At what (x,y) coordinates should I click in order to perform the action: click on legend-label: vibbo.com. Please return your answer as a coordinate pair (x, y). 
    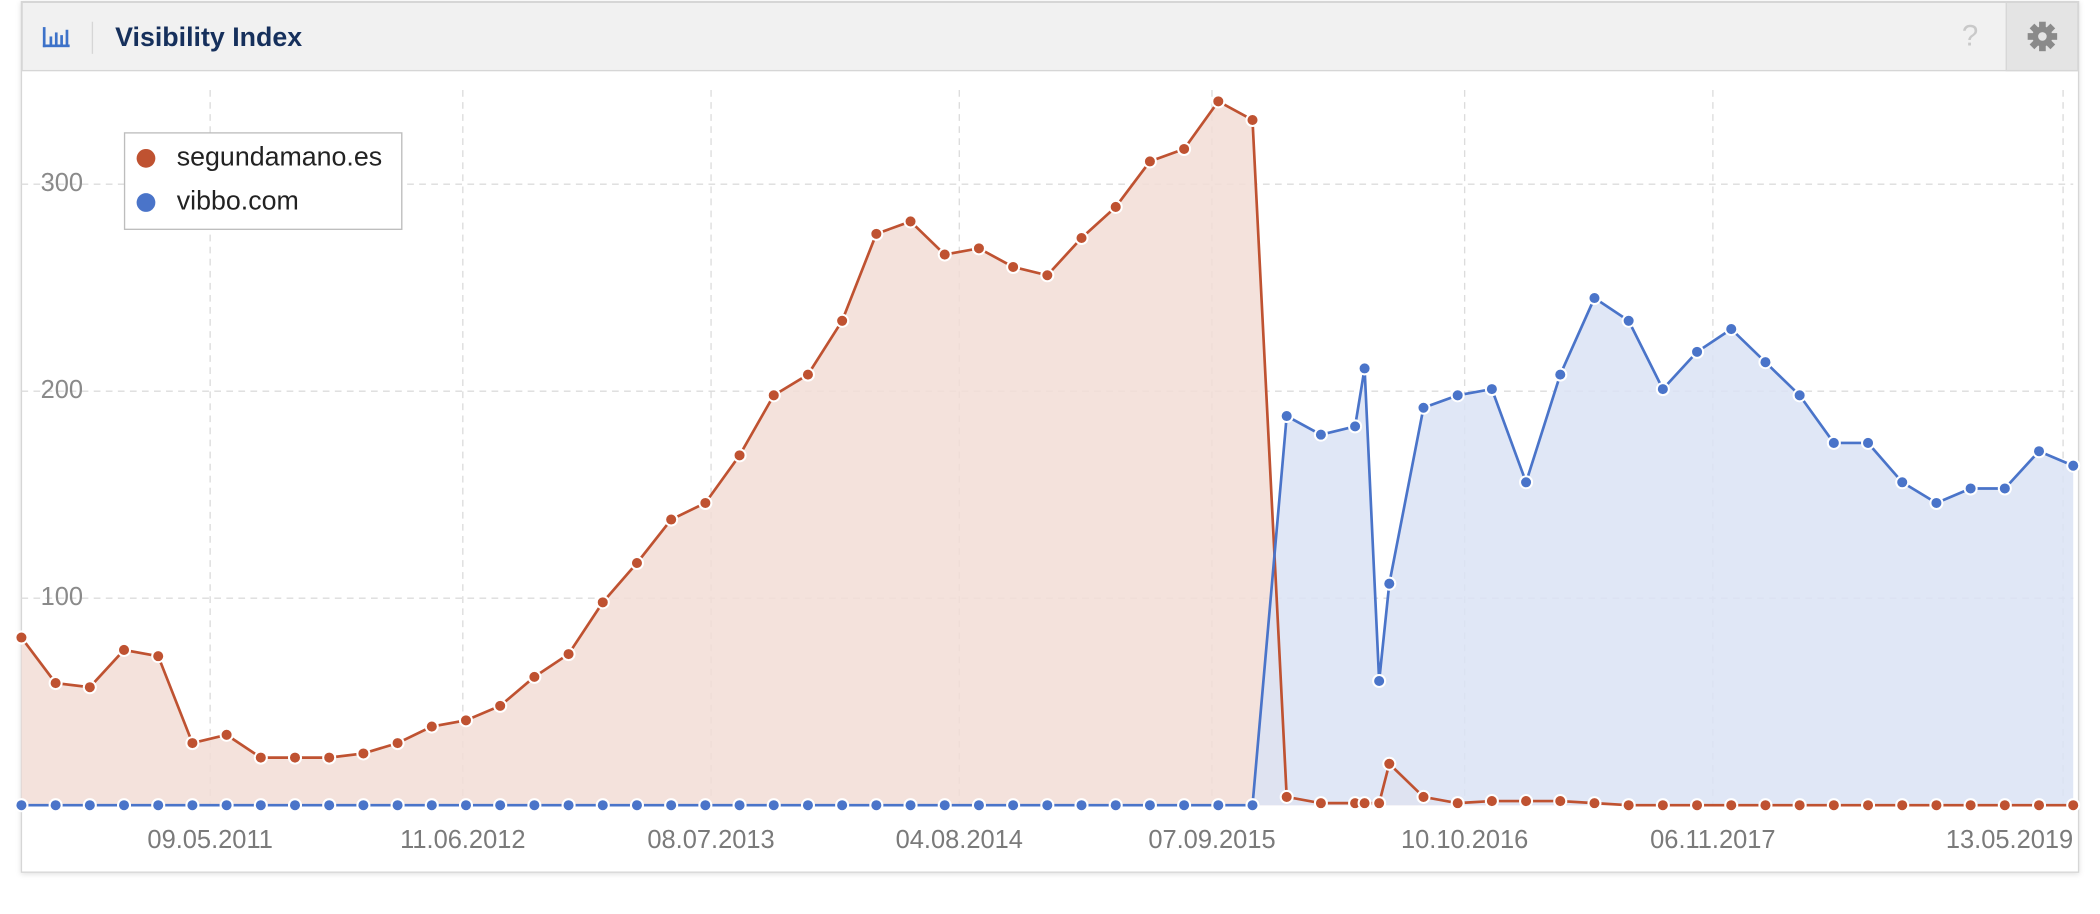
    Looking at the image, I should click on (238, 201).